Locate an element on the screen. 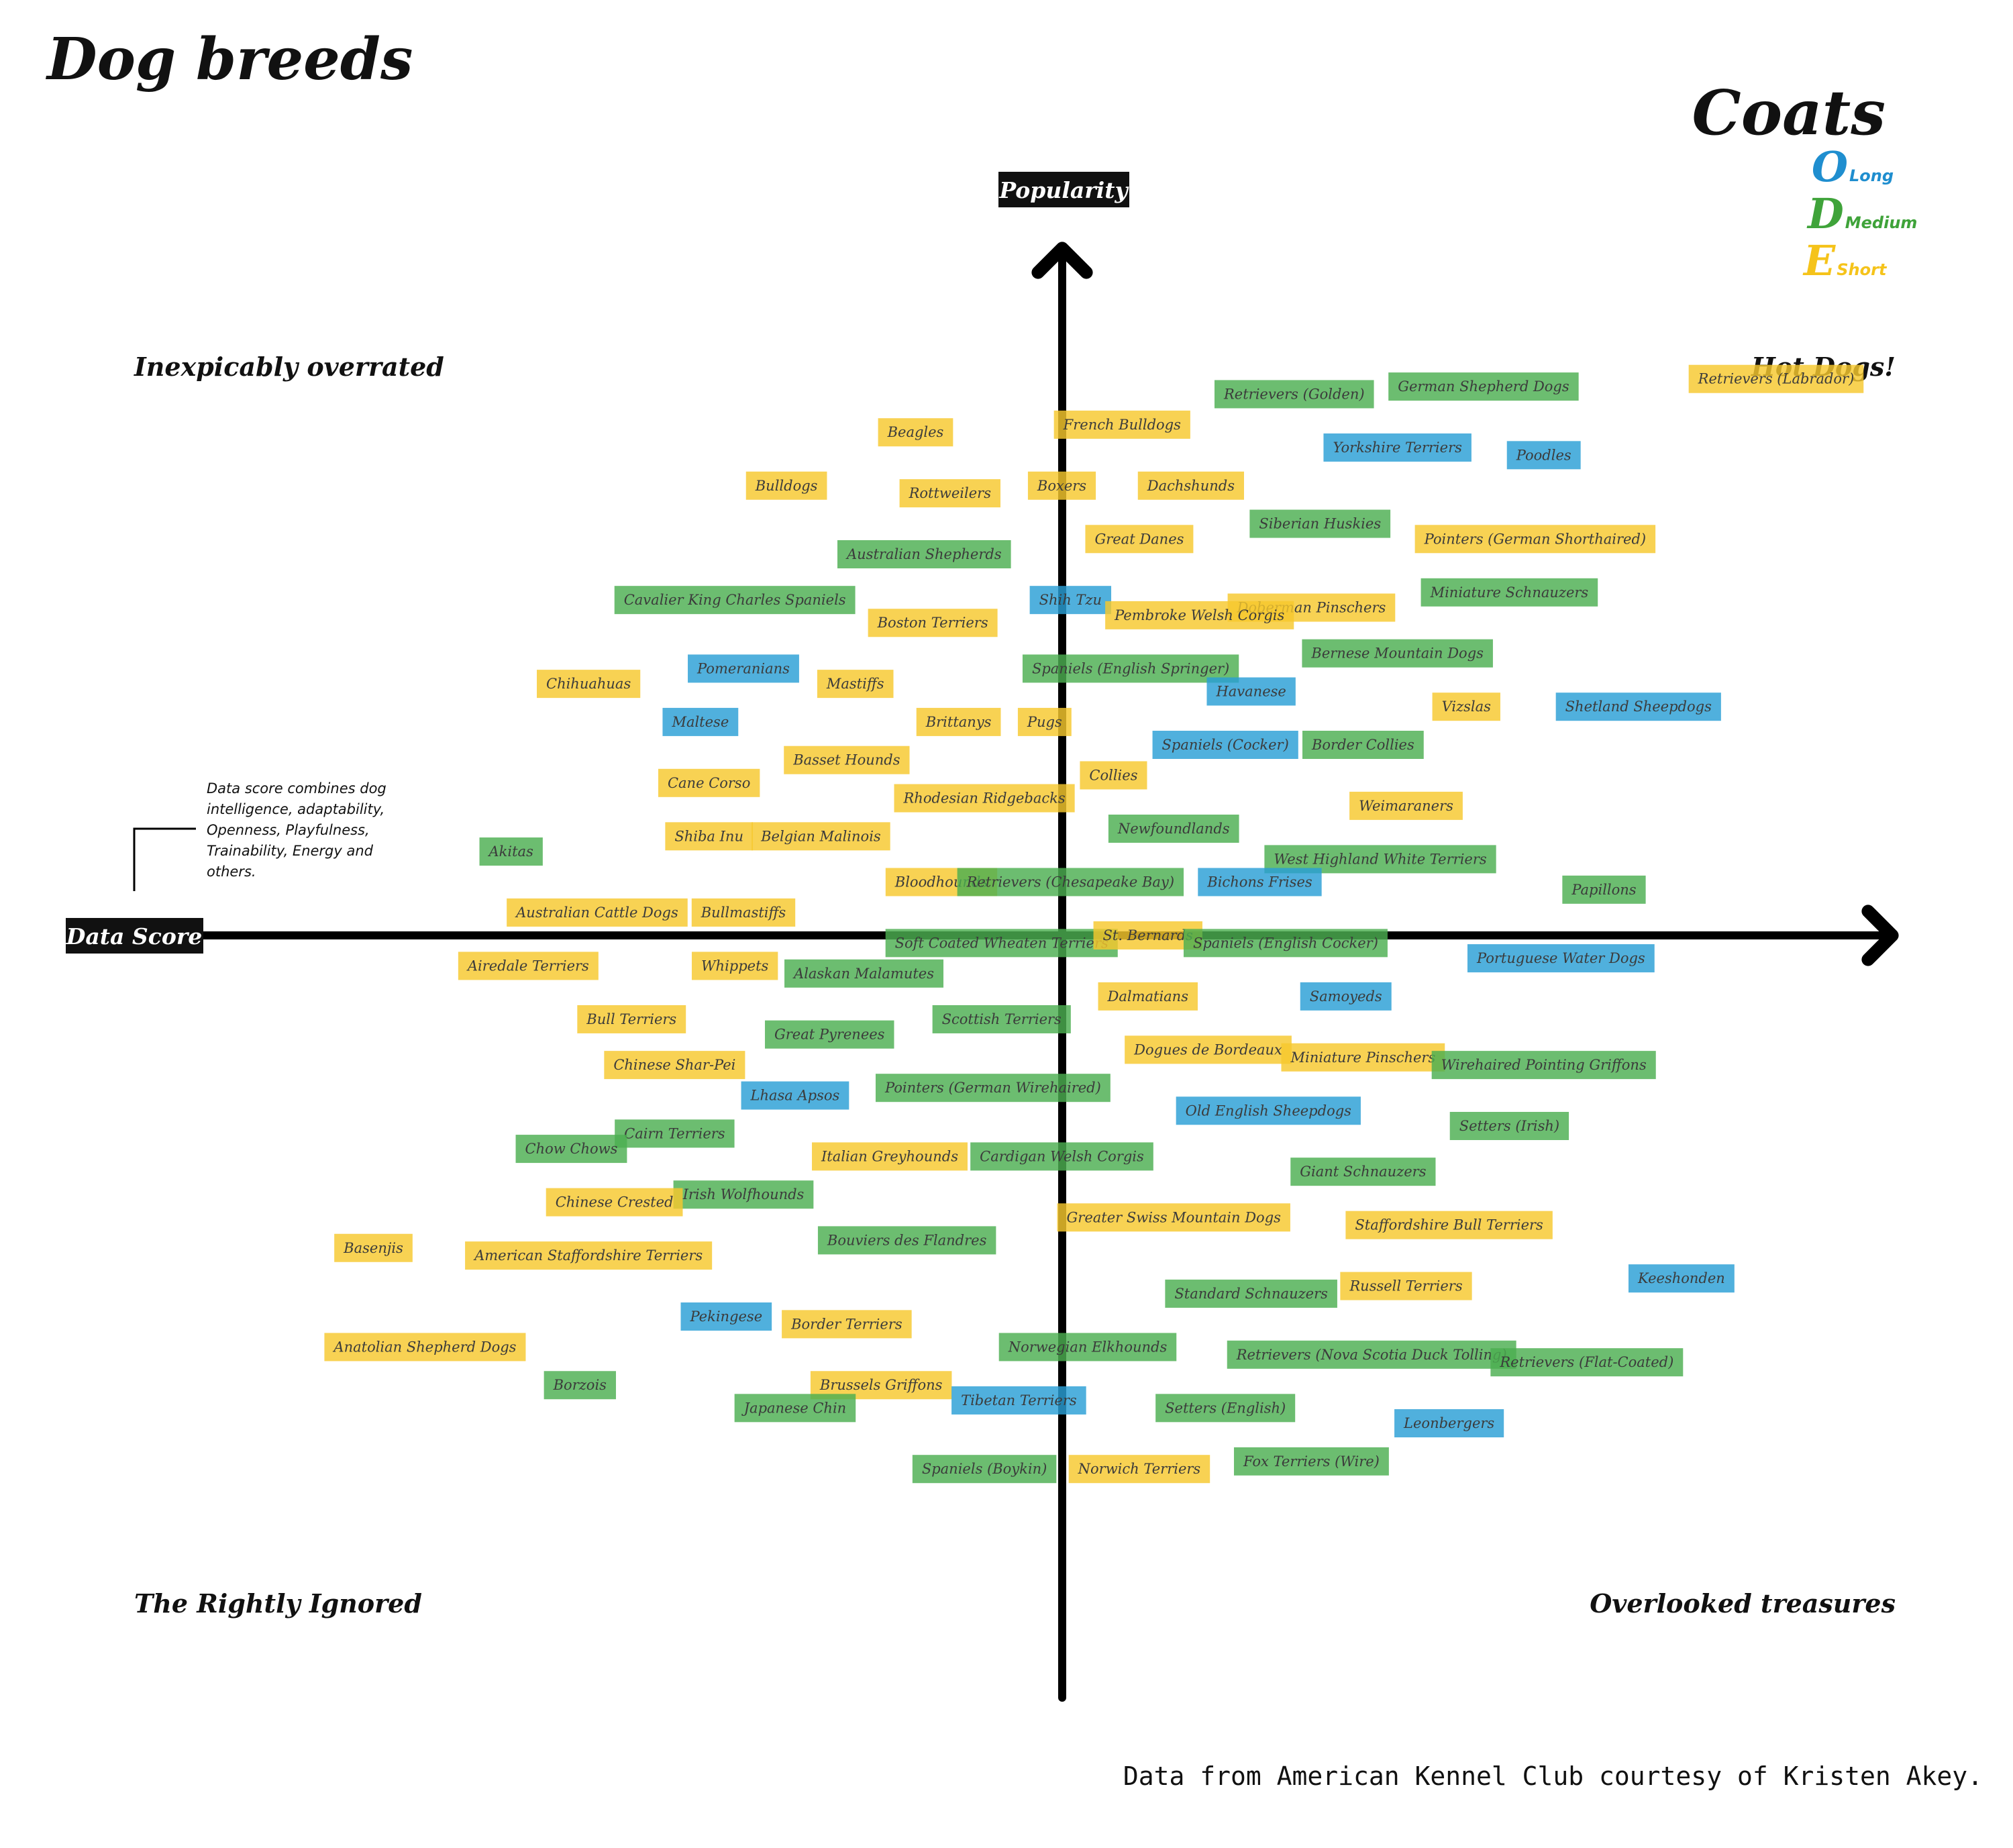 The height and width of the screenshot is (1848, 2013). breed-label: West Highland White Terriers is located at coordinates (1380, 859).